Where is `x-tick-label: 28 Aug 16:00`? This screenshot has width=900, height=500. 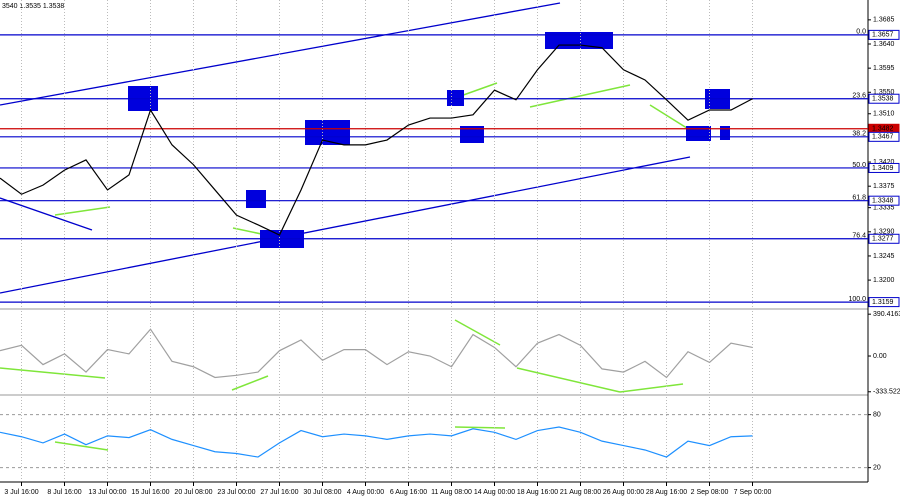 x-tick-label: 28 Aug 16:00 is located at coordinates (666, 492).